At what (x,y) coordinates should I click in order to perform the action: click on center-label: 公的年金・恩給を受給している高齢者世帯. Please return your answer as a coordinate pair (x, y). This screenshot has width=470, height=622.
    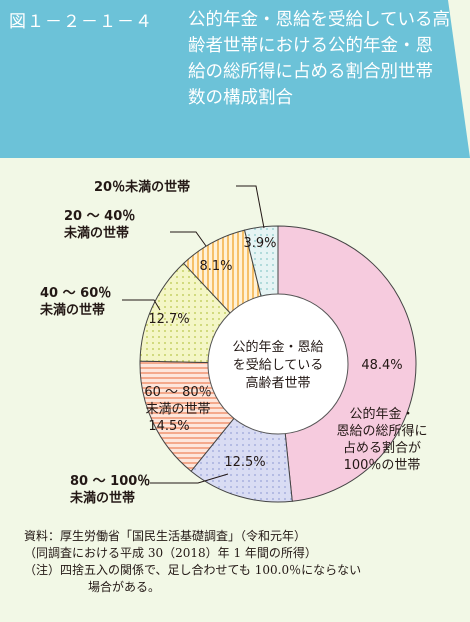
    Looking at the image, I should click on (277, 365).